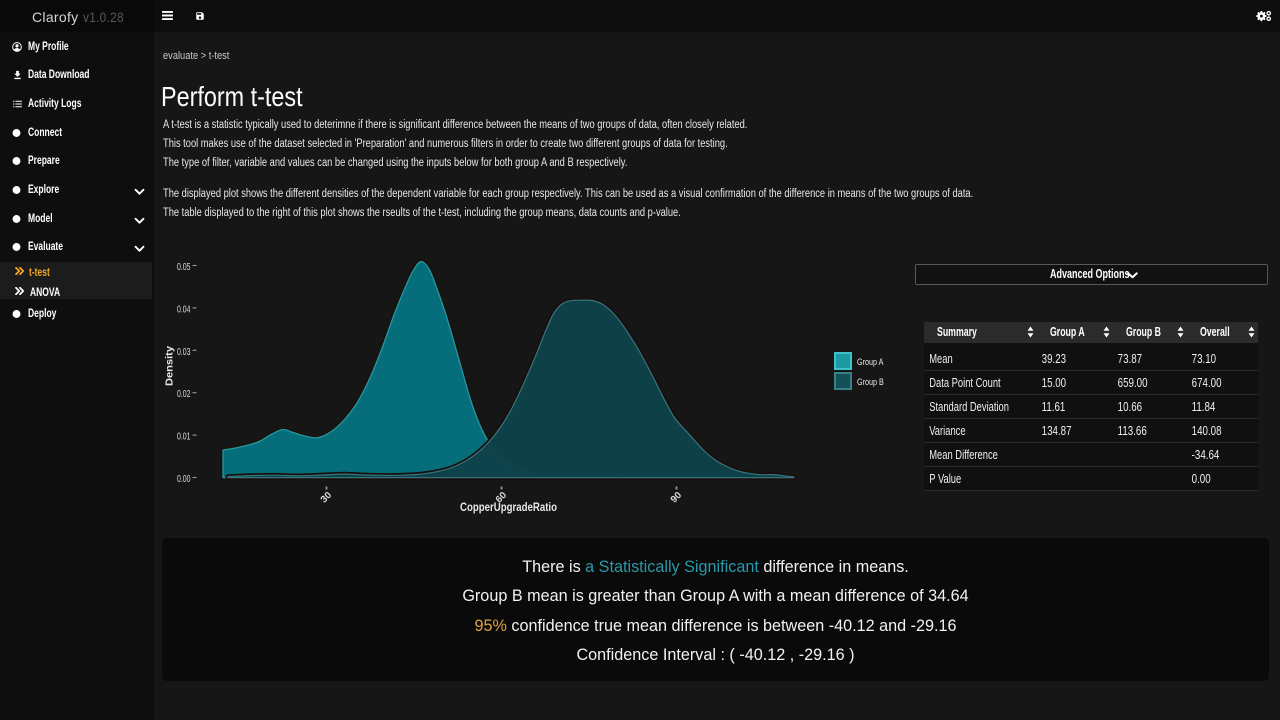 The height and width of the screenshot is (720, 1280). Describe the element at coordinates (170, 366) in the screenshot. I see `svg-text: Density` at that location.